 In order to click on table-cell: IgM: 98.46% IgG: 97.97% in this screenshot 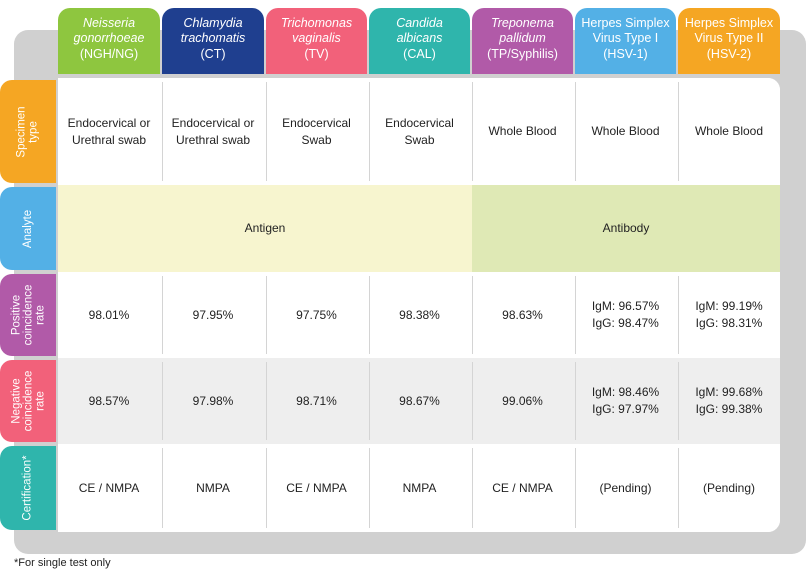, I will do `click(625, 401)`.